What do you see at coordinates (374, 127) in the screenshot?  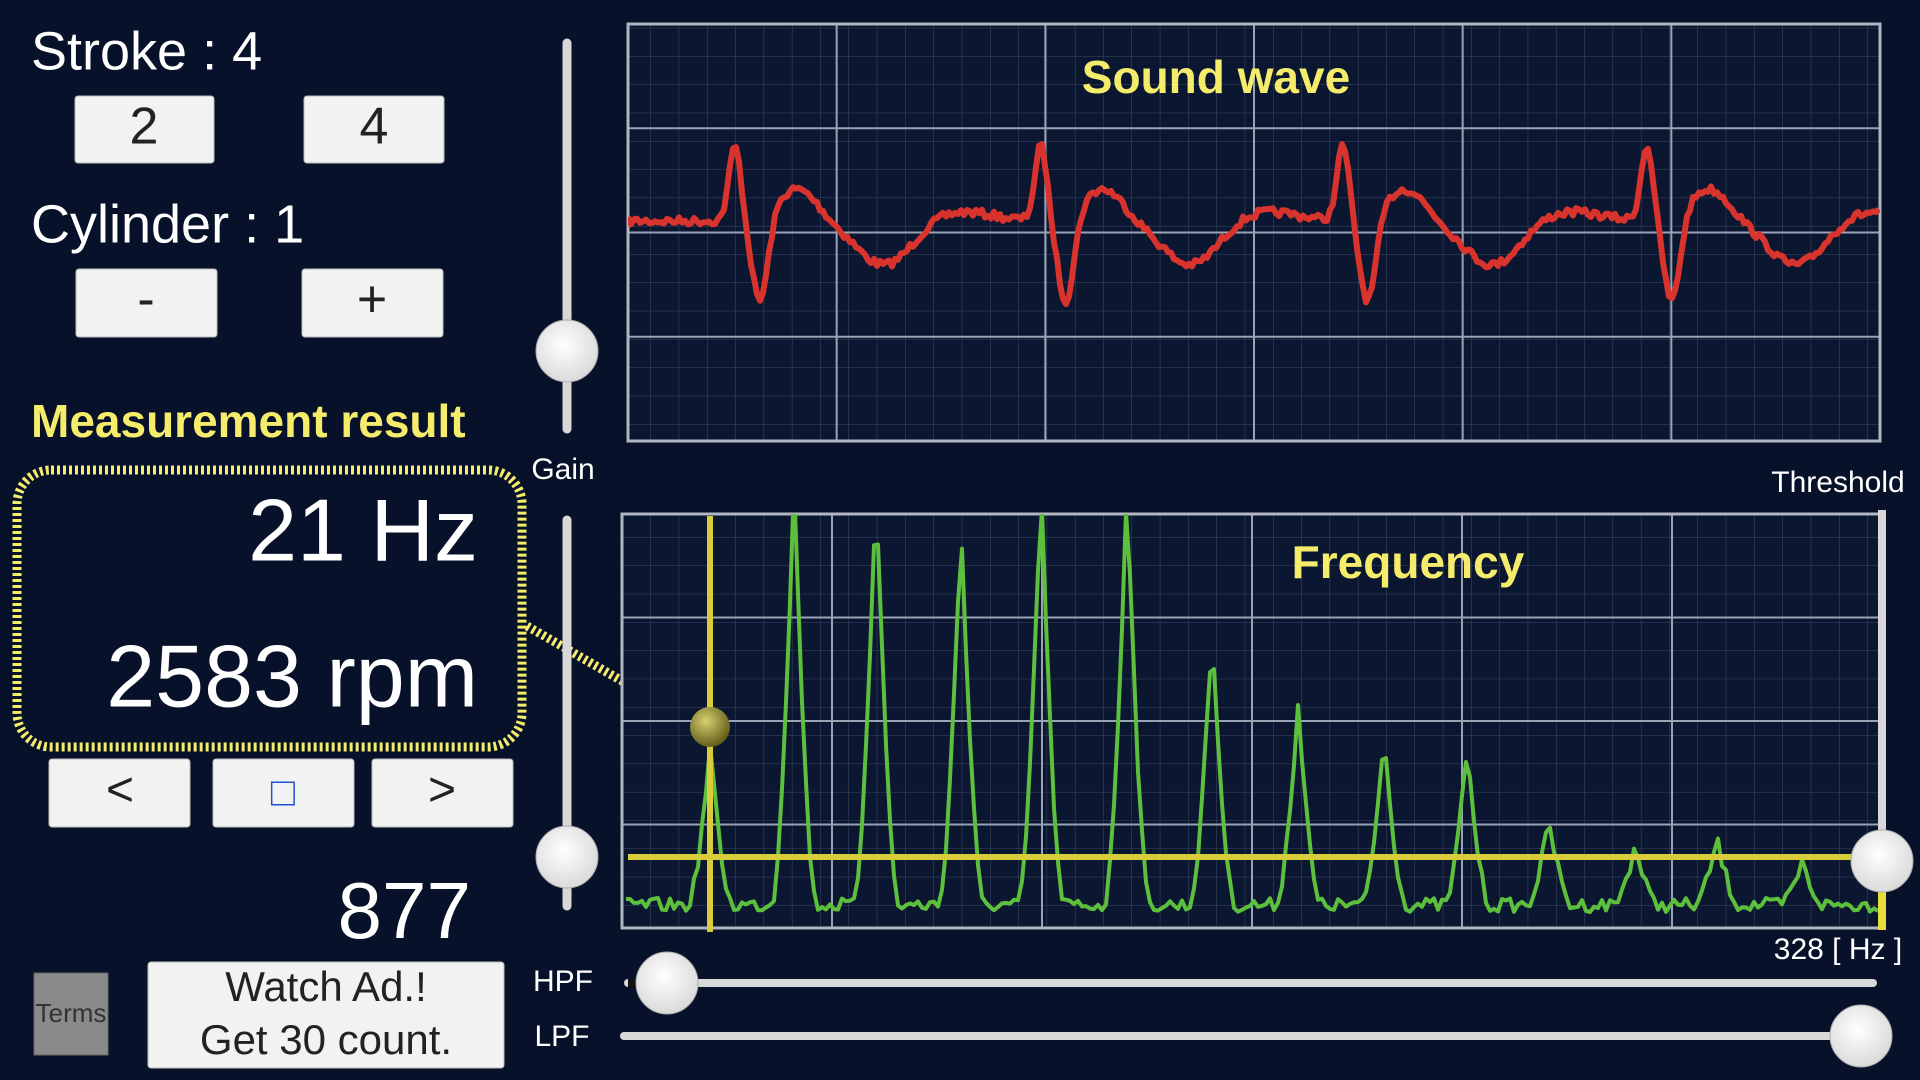 I see `button-label: 4` at bounding box center [374, 127].